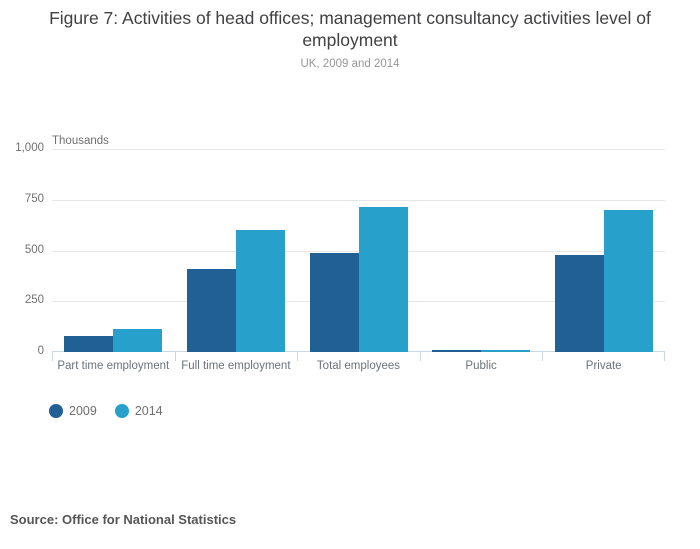 Image resolution: width=700 pixels, height=549 pixels. I want to click on bar-2009-part-time-employment, so click(89, 344).